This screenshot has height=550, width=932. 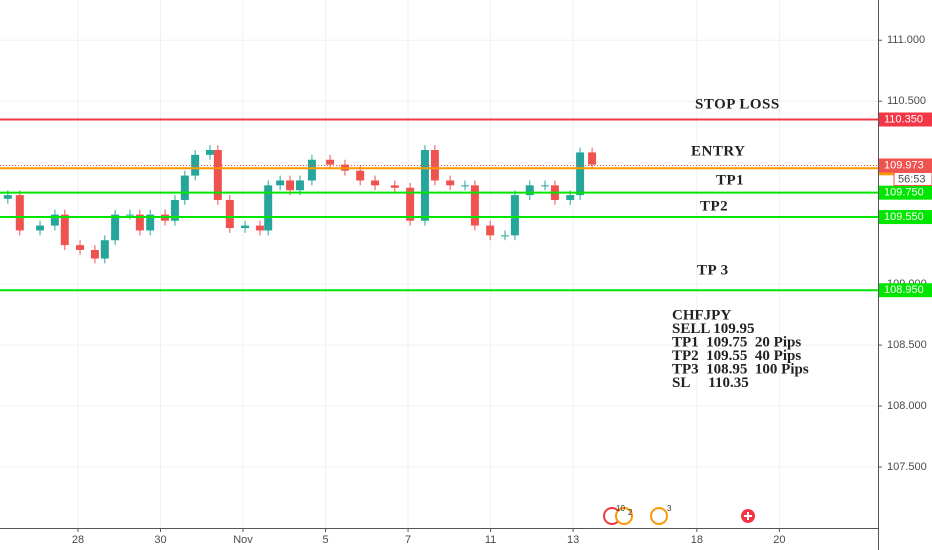 What do you see at coordinates (736, 342) in the screenshot?
I see `note-line: TP1 109.75 20 Pips` at bounding box center [736, 342].